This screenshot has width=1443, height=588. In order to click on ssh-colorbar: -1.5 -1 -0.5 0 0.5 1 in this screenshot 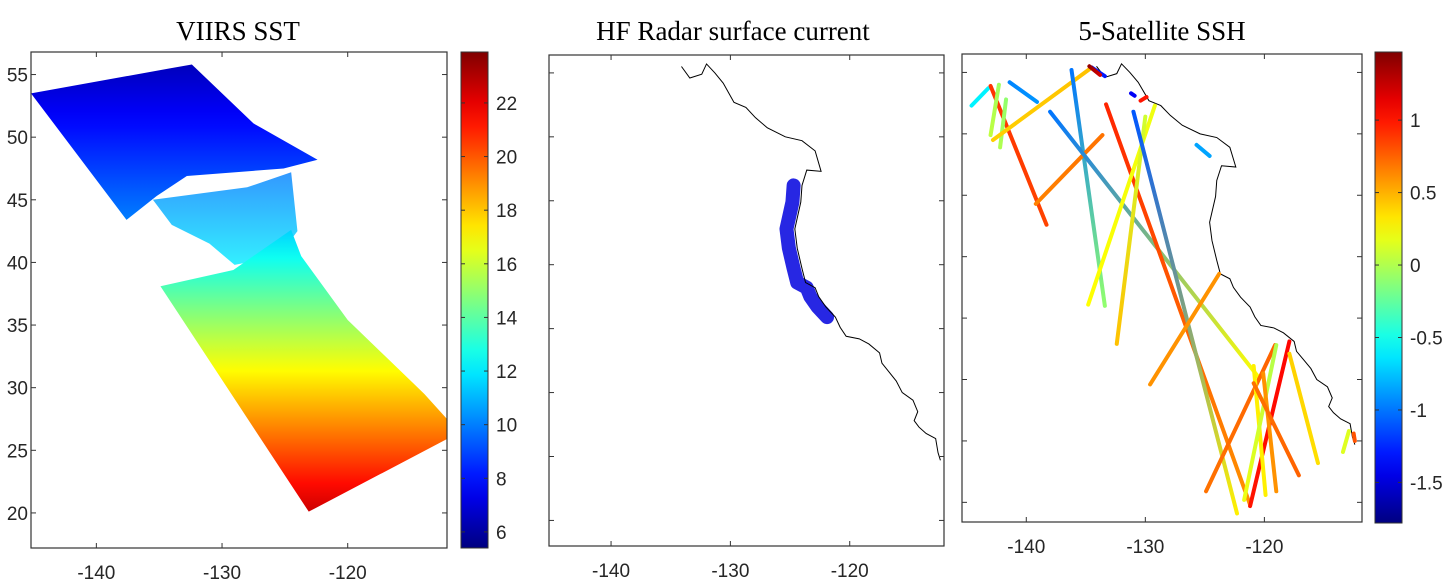, I will do `click(1408, 287)`.